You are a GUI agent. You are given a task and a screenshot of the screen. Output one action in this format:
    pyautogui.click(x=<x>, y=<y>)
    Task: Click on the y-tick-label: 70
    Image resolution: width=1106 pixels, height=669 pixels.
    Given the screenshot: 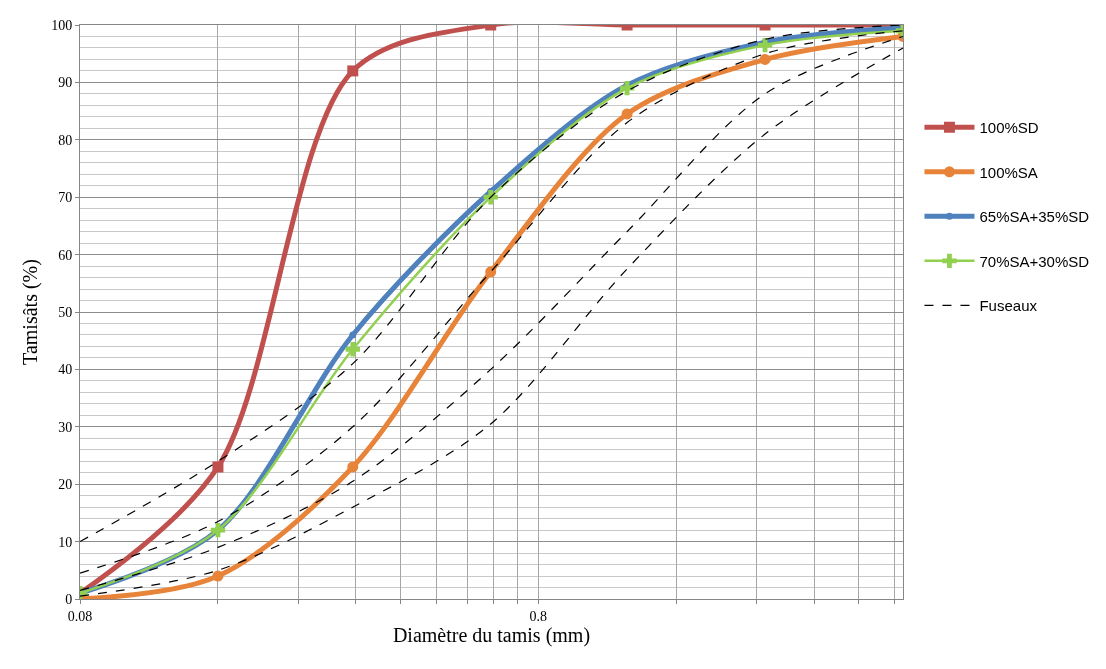 What is the action you would take?
    pyautogui.click(x=65, y=198)
    